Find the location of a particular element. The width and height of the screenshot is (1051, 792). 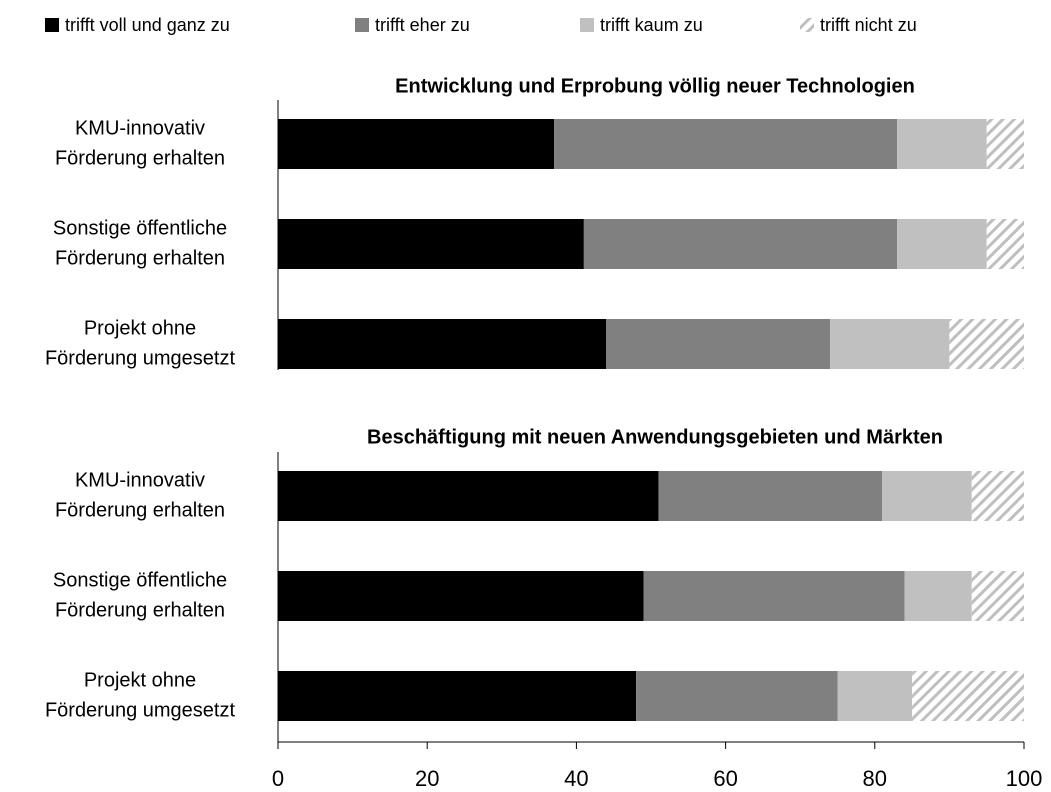

x-tick-label: 60 is located at coordinates (725, 778).